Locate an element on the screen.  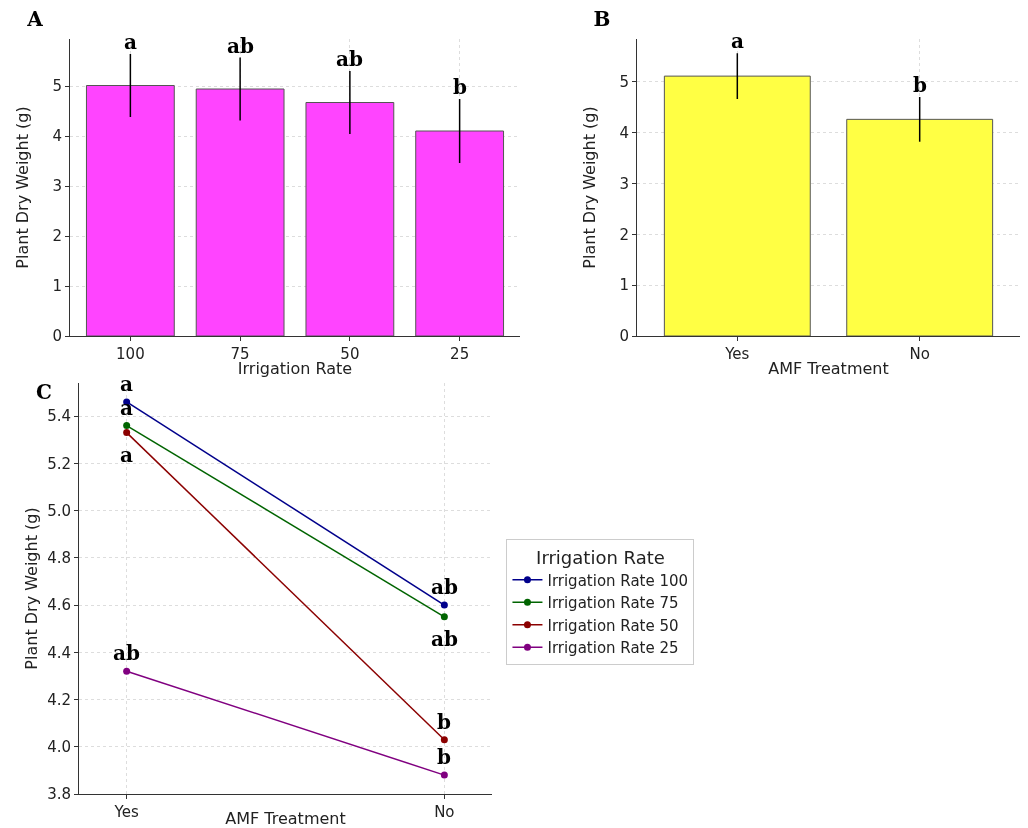
legend-title: Irrigation Rate is located at coordinates (600, 557).